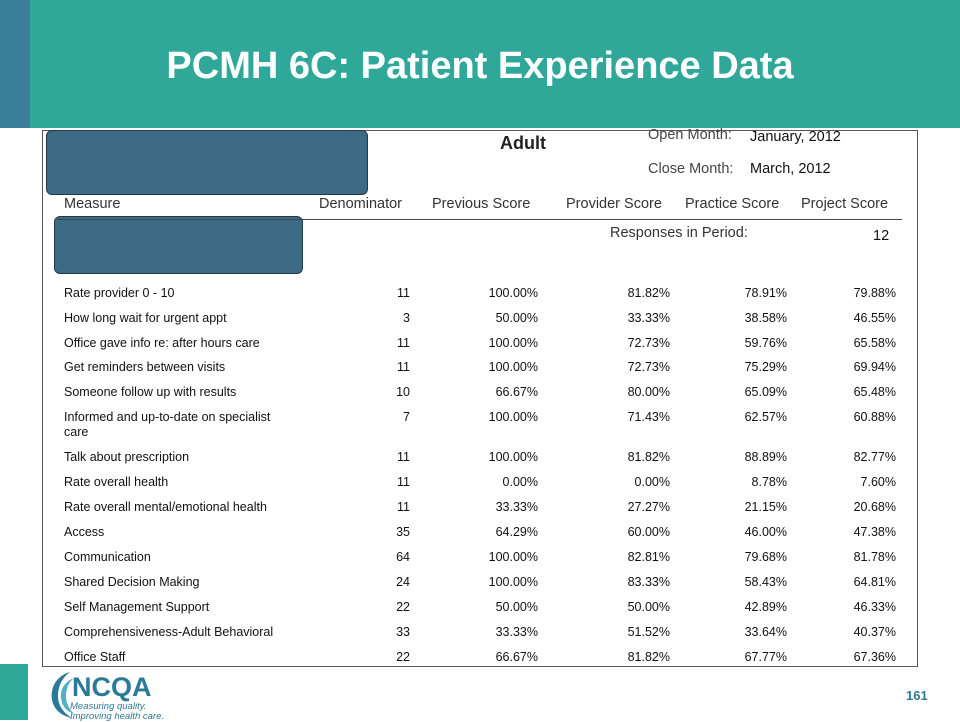 Image resolution: width=960 pixels, height=722 pixels. What do you see at coordinates (648, 318) in the screenshot?
I see `cell-provider-score: 33.33%` at bounding box center [648, 318].